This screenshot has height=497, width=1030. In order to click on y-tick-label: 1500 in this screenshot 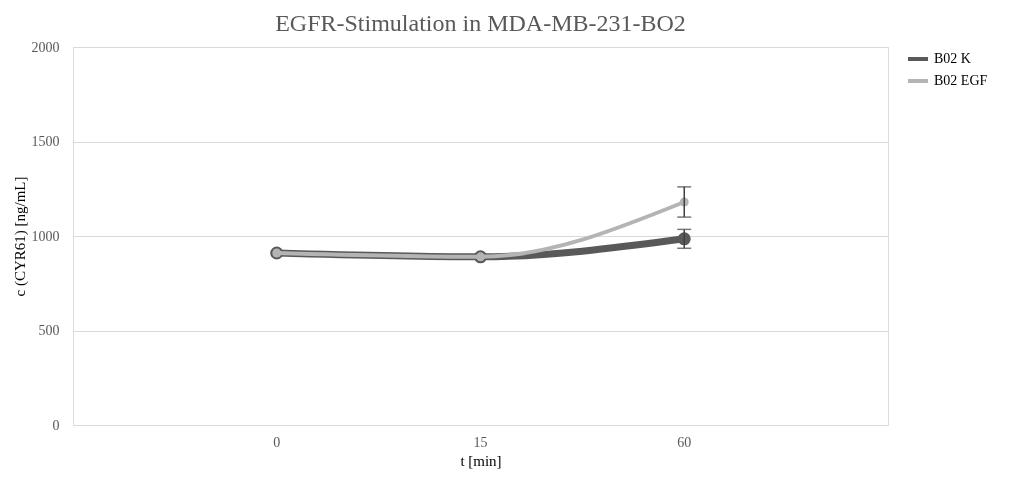, I will do `click(45, 141)`.